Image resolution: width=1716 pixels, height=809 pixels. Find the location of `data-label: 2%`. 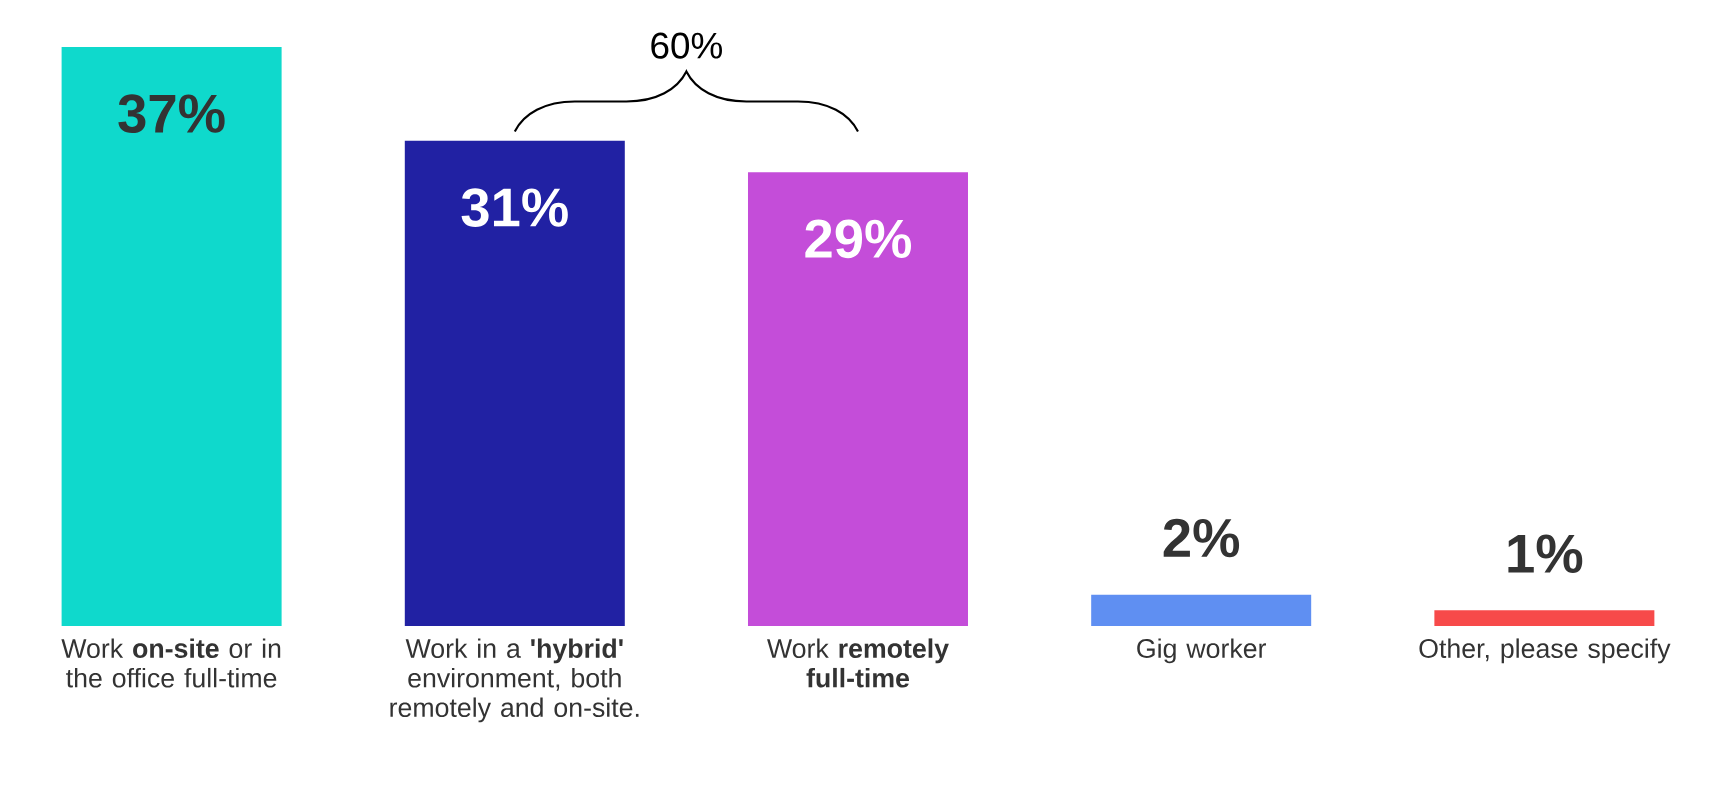

data-label: 2% is located at coordinates (1201, 538).